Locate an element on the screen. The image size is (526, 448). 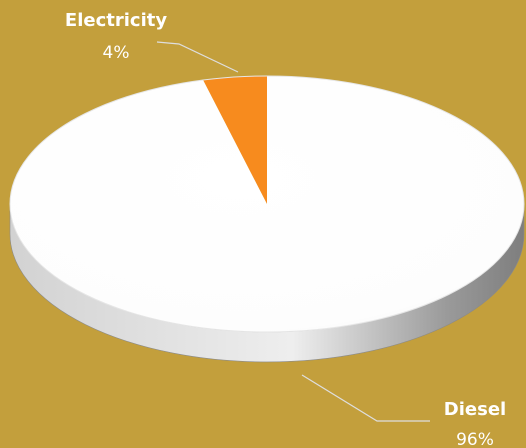
leader-line-diesel is located at coordinates (365, 398).